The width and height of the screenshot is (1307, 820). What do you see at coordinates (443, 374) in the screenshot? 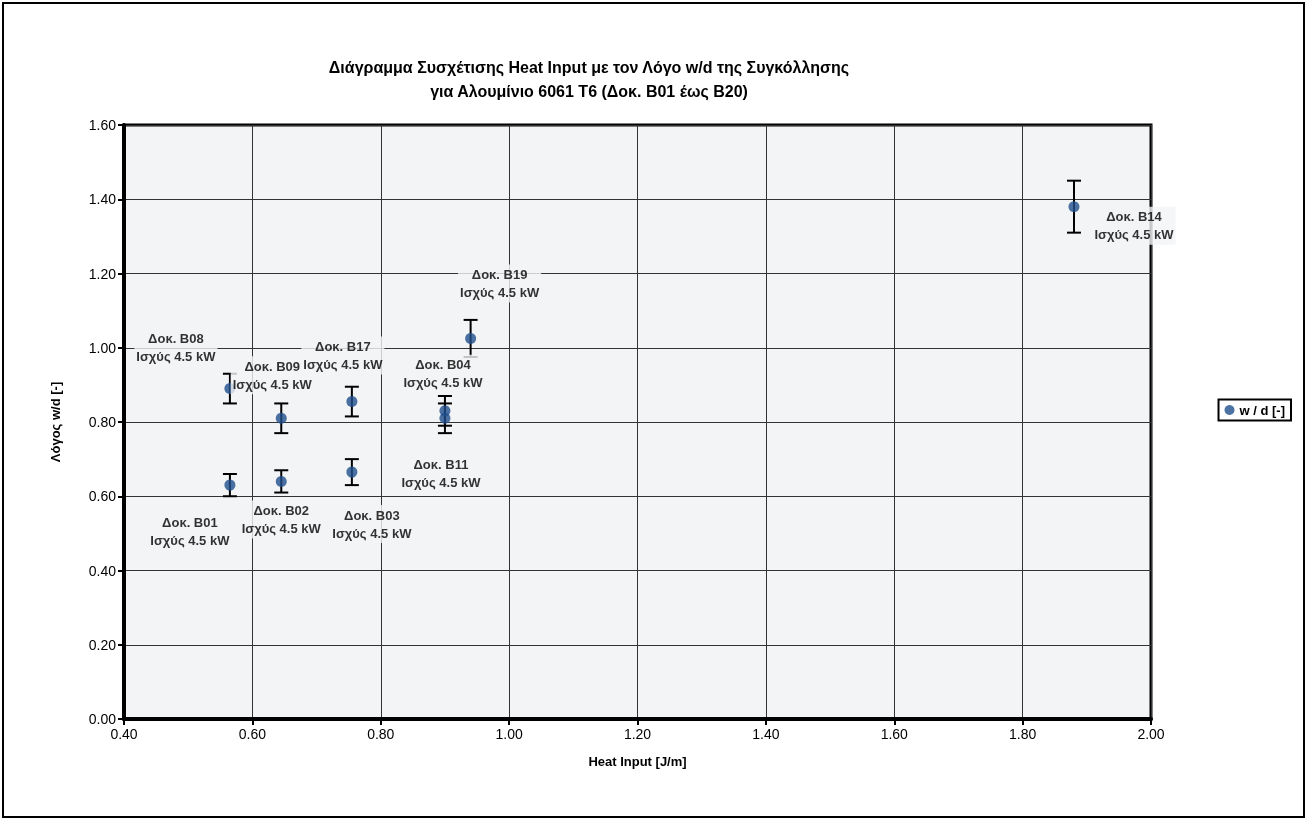
I see `annotation: Δοκ. Β04 Ισχύς 4.5 kW` at bounding box center [443, 374].